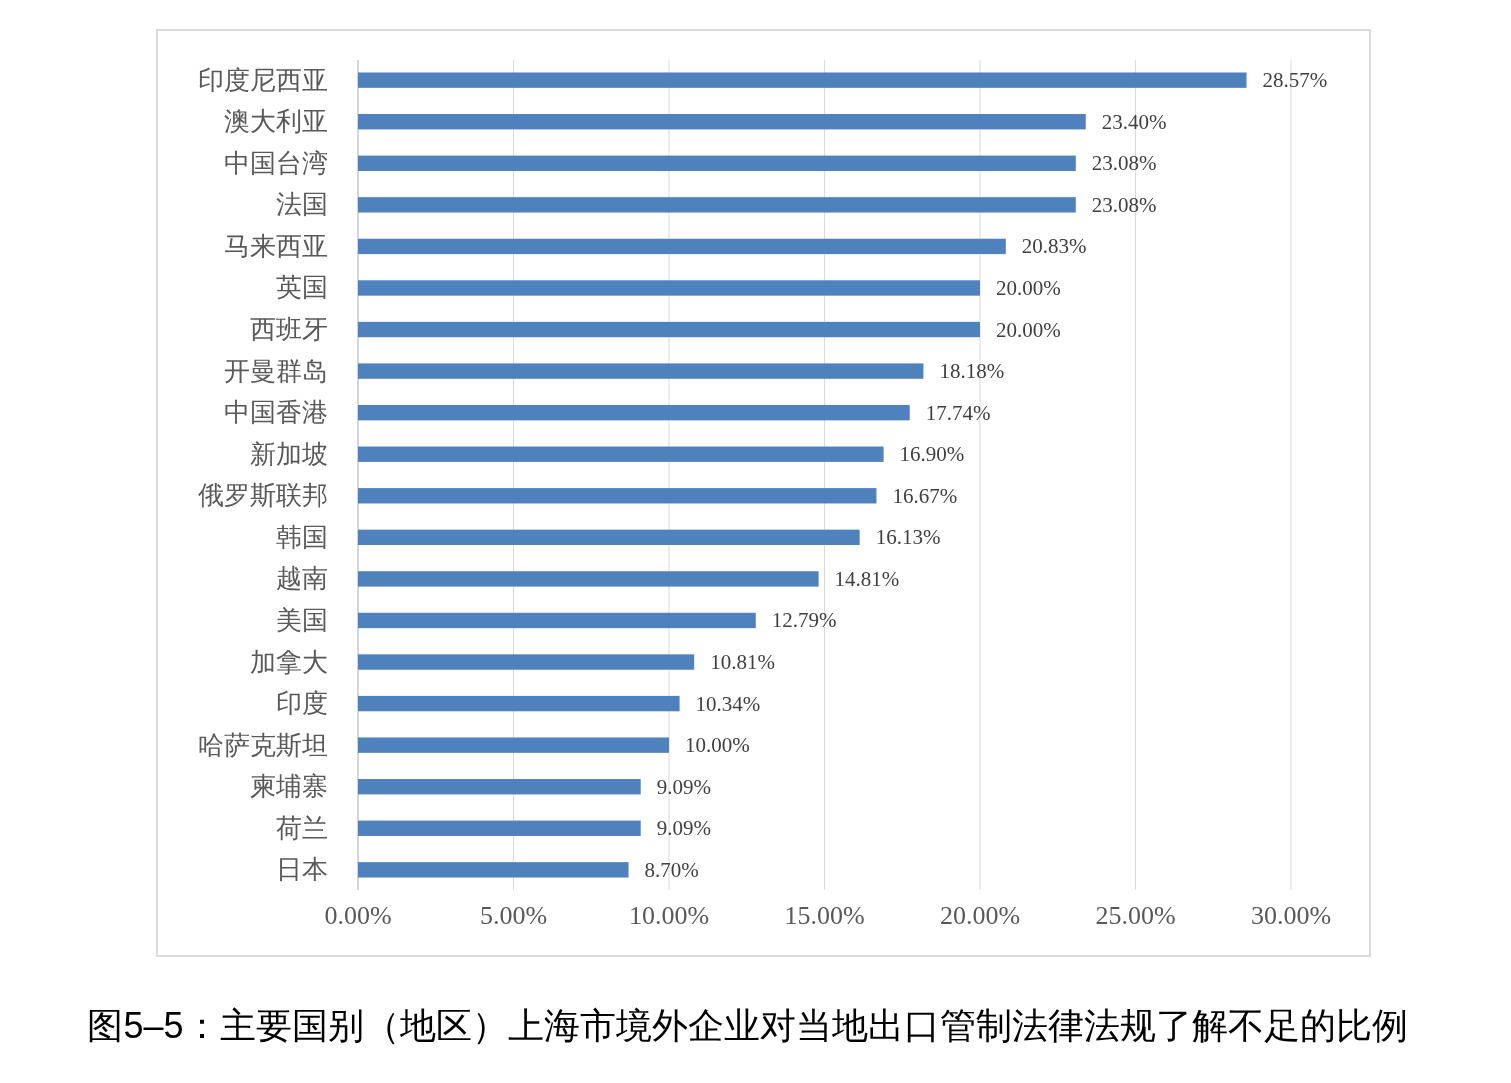 The image size is (1511, 1083). Describe the element at coordinates (263, 496) in the screenshot. I see `y-tick-label: 俄罗斯联邦` at that location.